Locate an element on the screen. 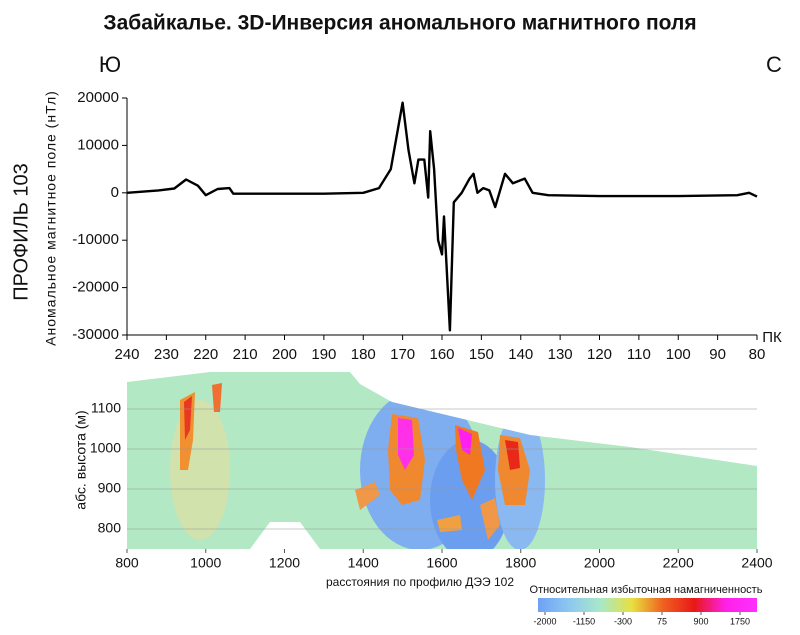 This screenshot has height=635, width=800. colorbar-tick-label: 1750 is located at coordinates (740, 621).